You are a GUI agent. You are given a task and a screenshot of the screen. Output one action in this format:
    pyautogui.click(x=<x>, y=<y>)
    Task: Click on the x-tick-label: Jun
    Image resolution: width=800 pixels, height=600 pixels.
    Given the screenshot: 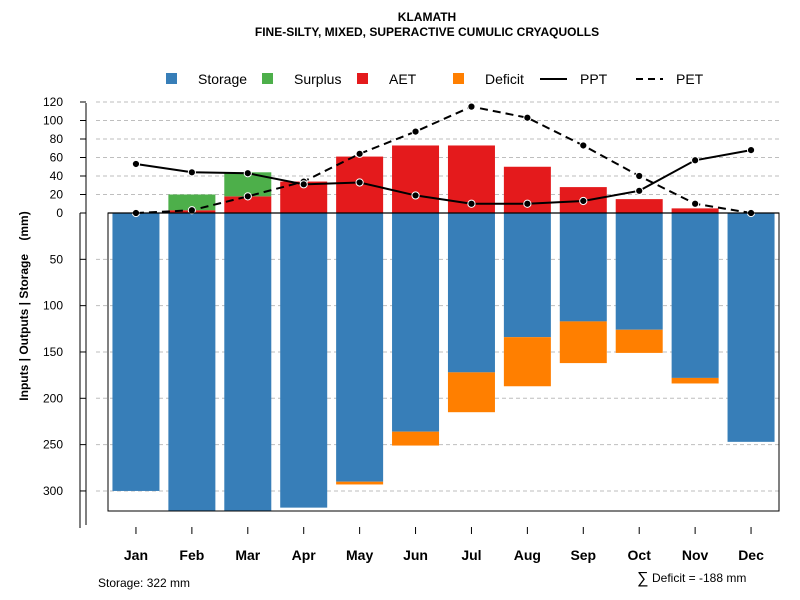 What is the action you would take?
    pyautogui.click(x=415, y=555)
    